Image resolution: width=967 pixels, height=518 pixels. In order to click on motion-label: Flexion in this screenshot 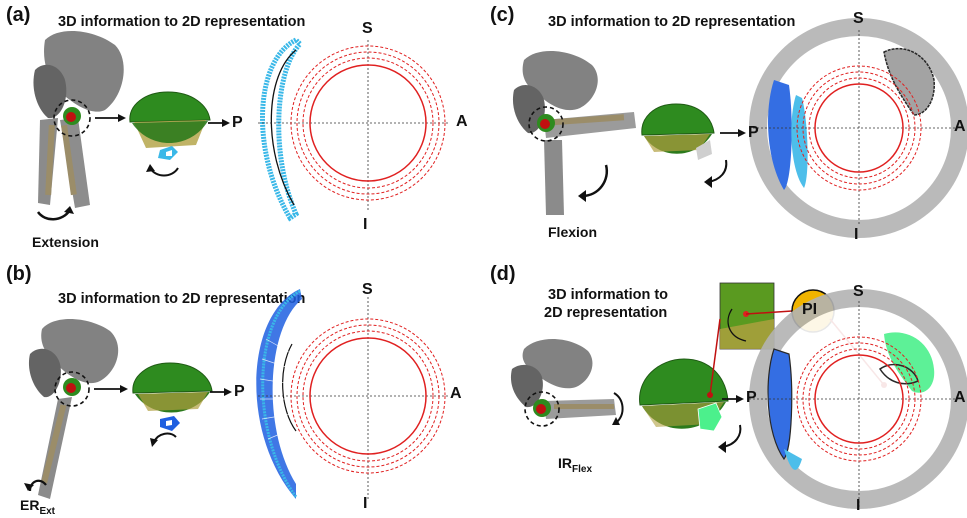, I will do `click(573, 232)`.